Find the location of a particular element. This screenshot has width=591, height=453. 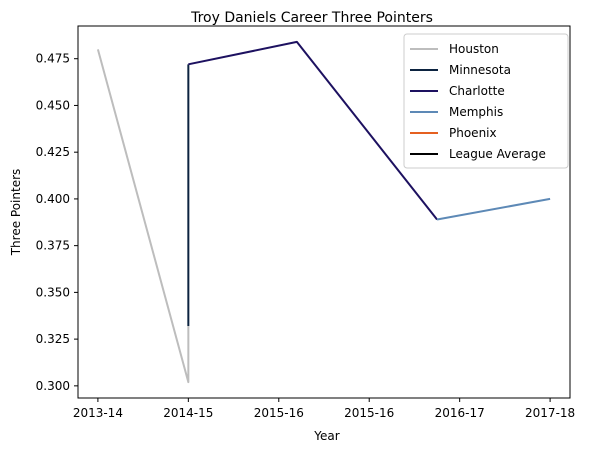

y-tick-label: 0.400 is located at coordinates (53, 199).